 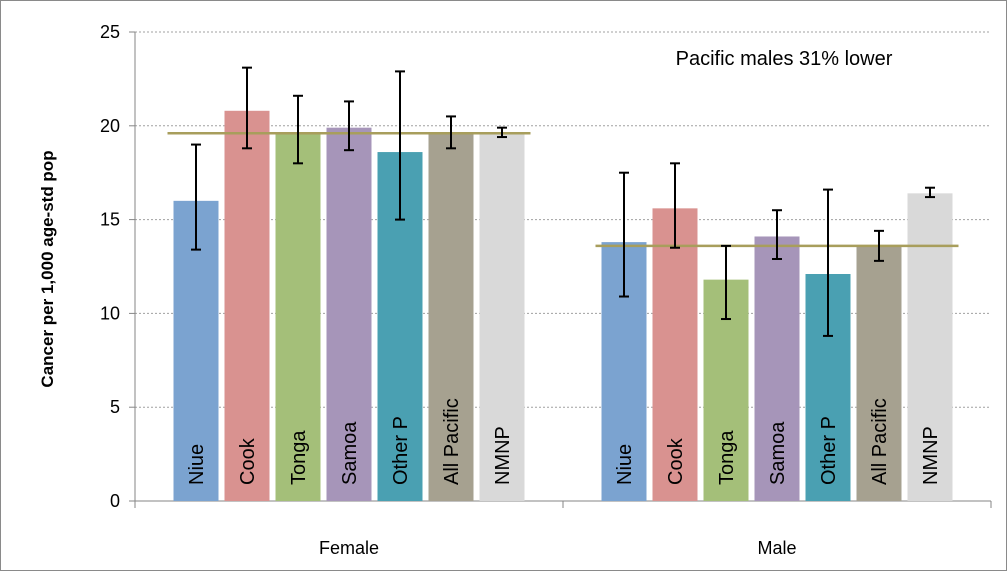 What do you see at coordinates (110, 32) in the screenshot?
I see `y-tick-label: 25` at bounding box center [110, 32].